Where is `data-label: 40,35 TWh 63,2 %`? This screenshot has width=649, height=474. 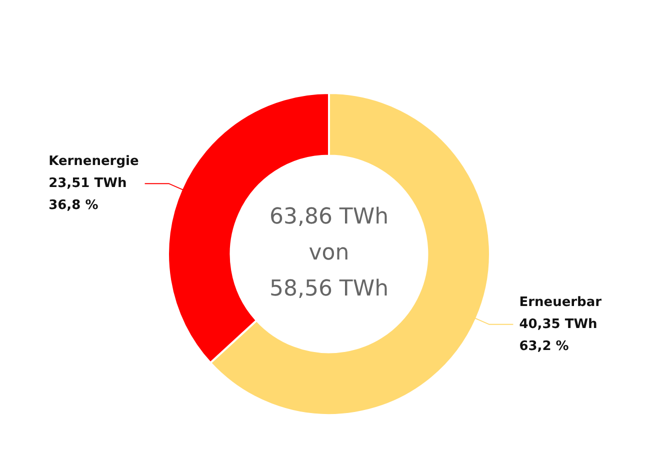 data-label: 40,35 TWh 63,2 % is located at coordinates (558, 335).